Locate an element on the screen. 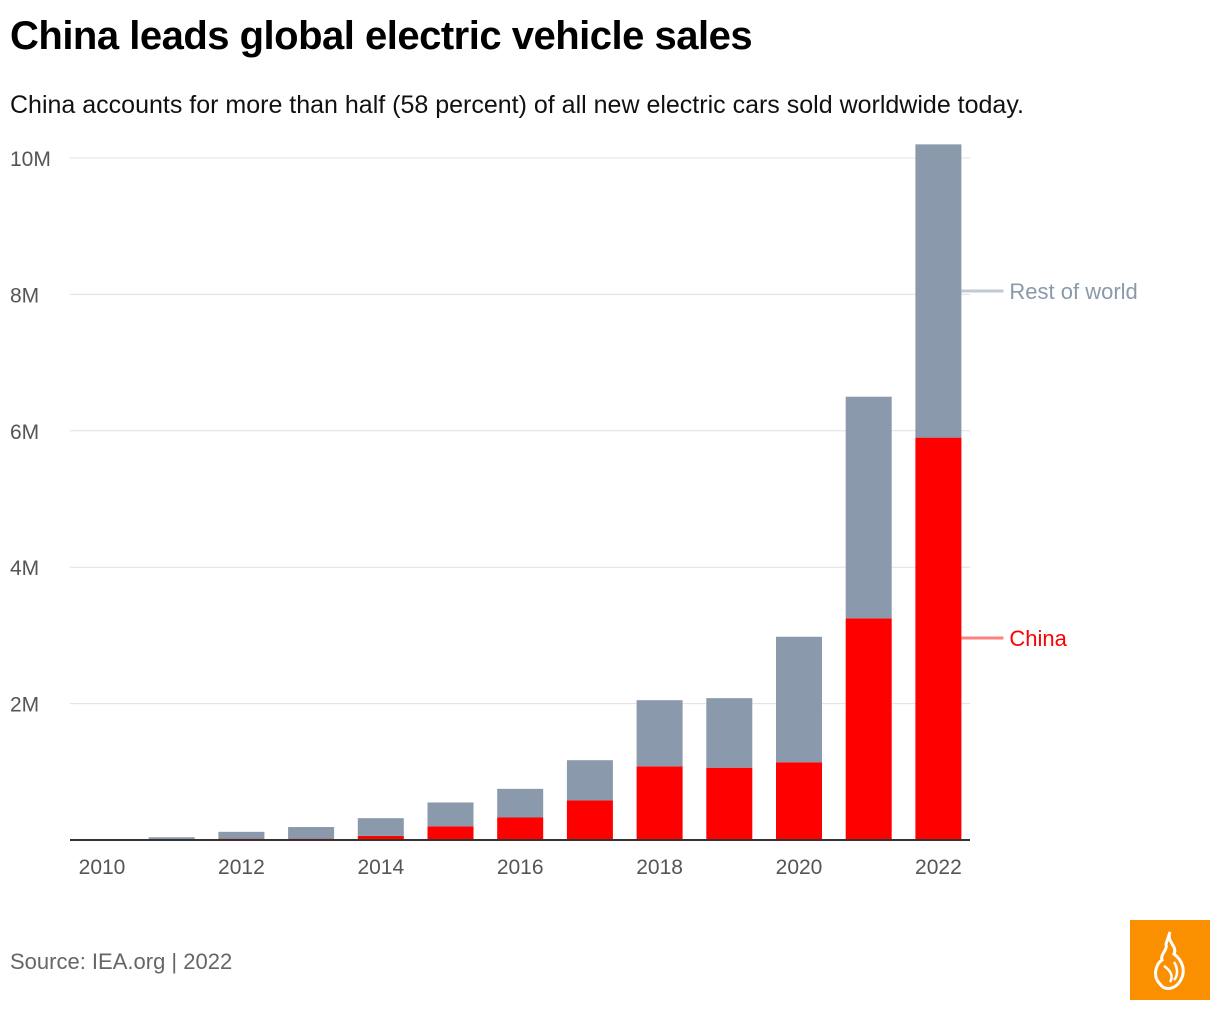 This screenshot has width=1220, height=1020. bar-rest-of-world-2011 is located at coordinates (171, 838).